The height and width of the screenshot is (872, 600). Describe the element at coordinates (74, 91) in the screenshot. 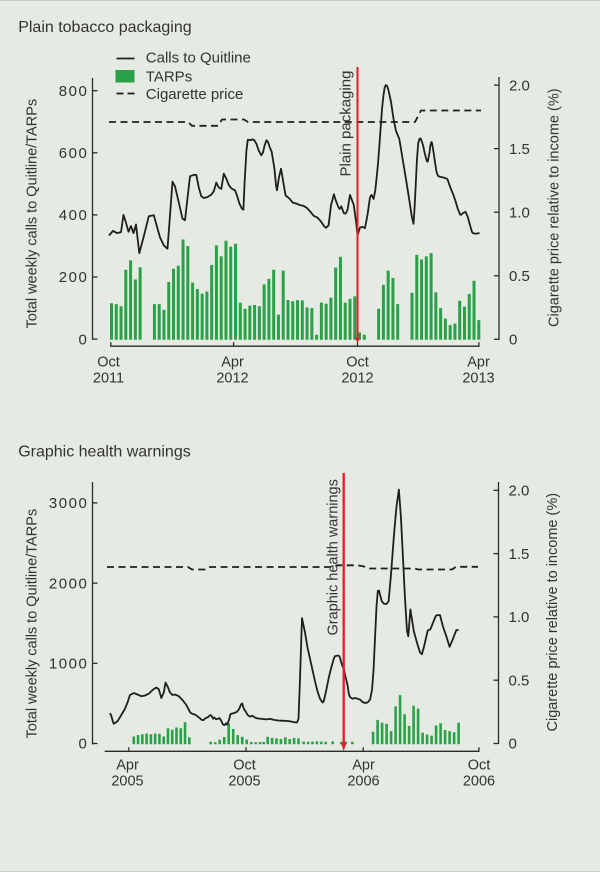

I see `svg-text: 800` at that location.